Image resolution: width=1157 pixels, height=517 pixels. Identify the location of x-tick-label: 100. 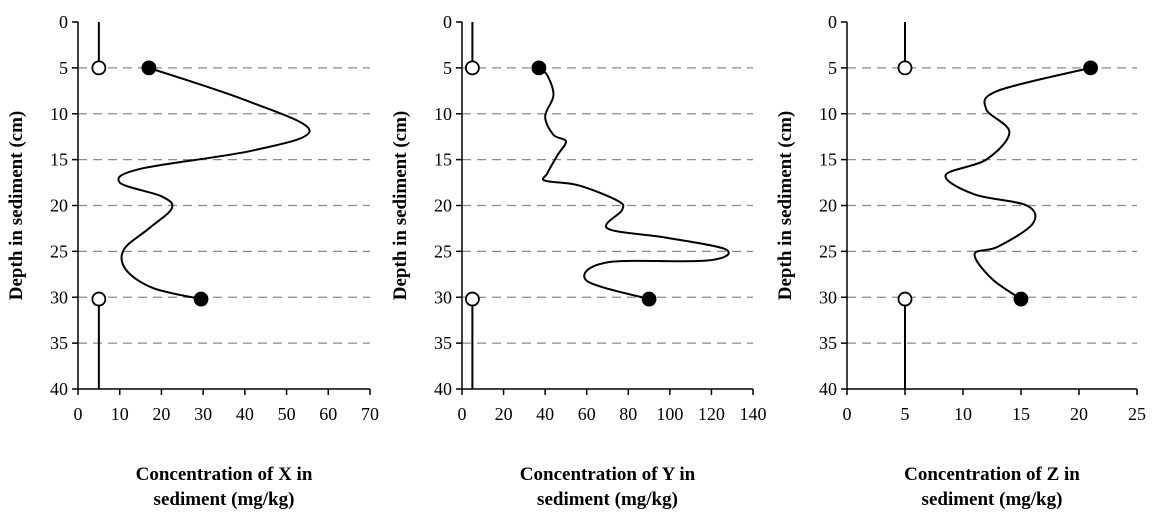
(669, 414).